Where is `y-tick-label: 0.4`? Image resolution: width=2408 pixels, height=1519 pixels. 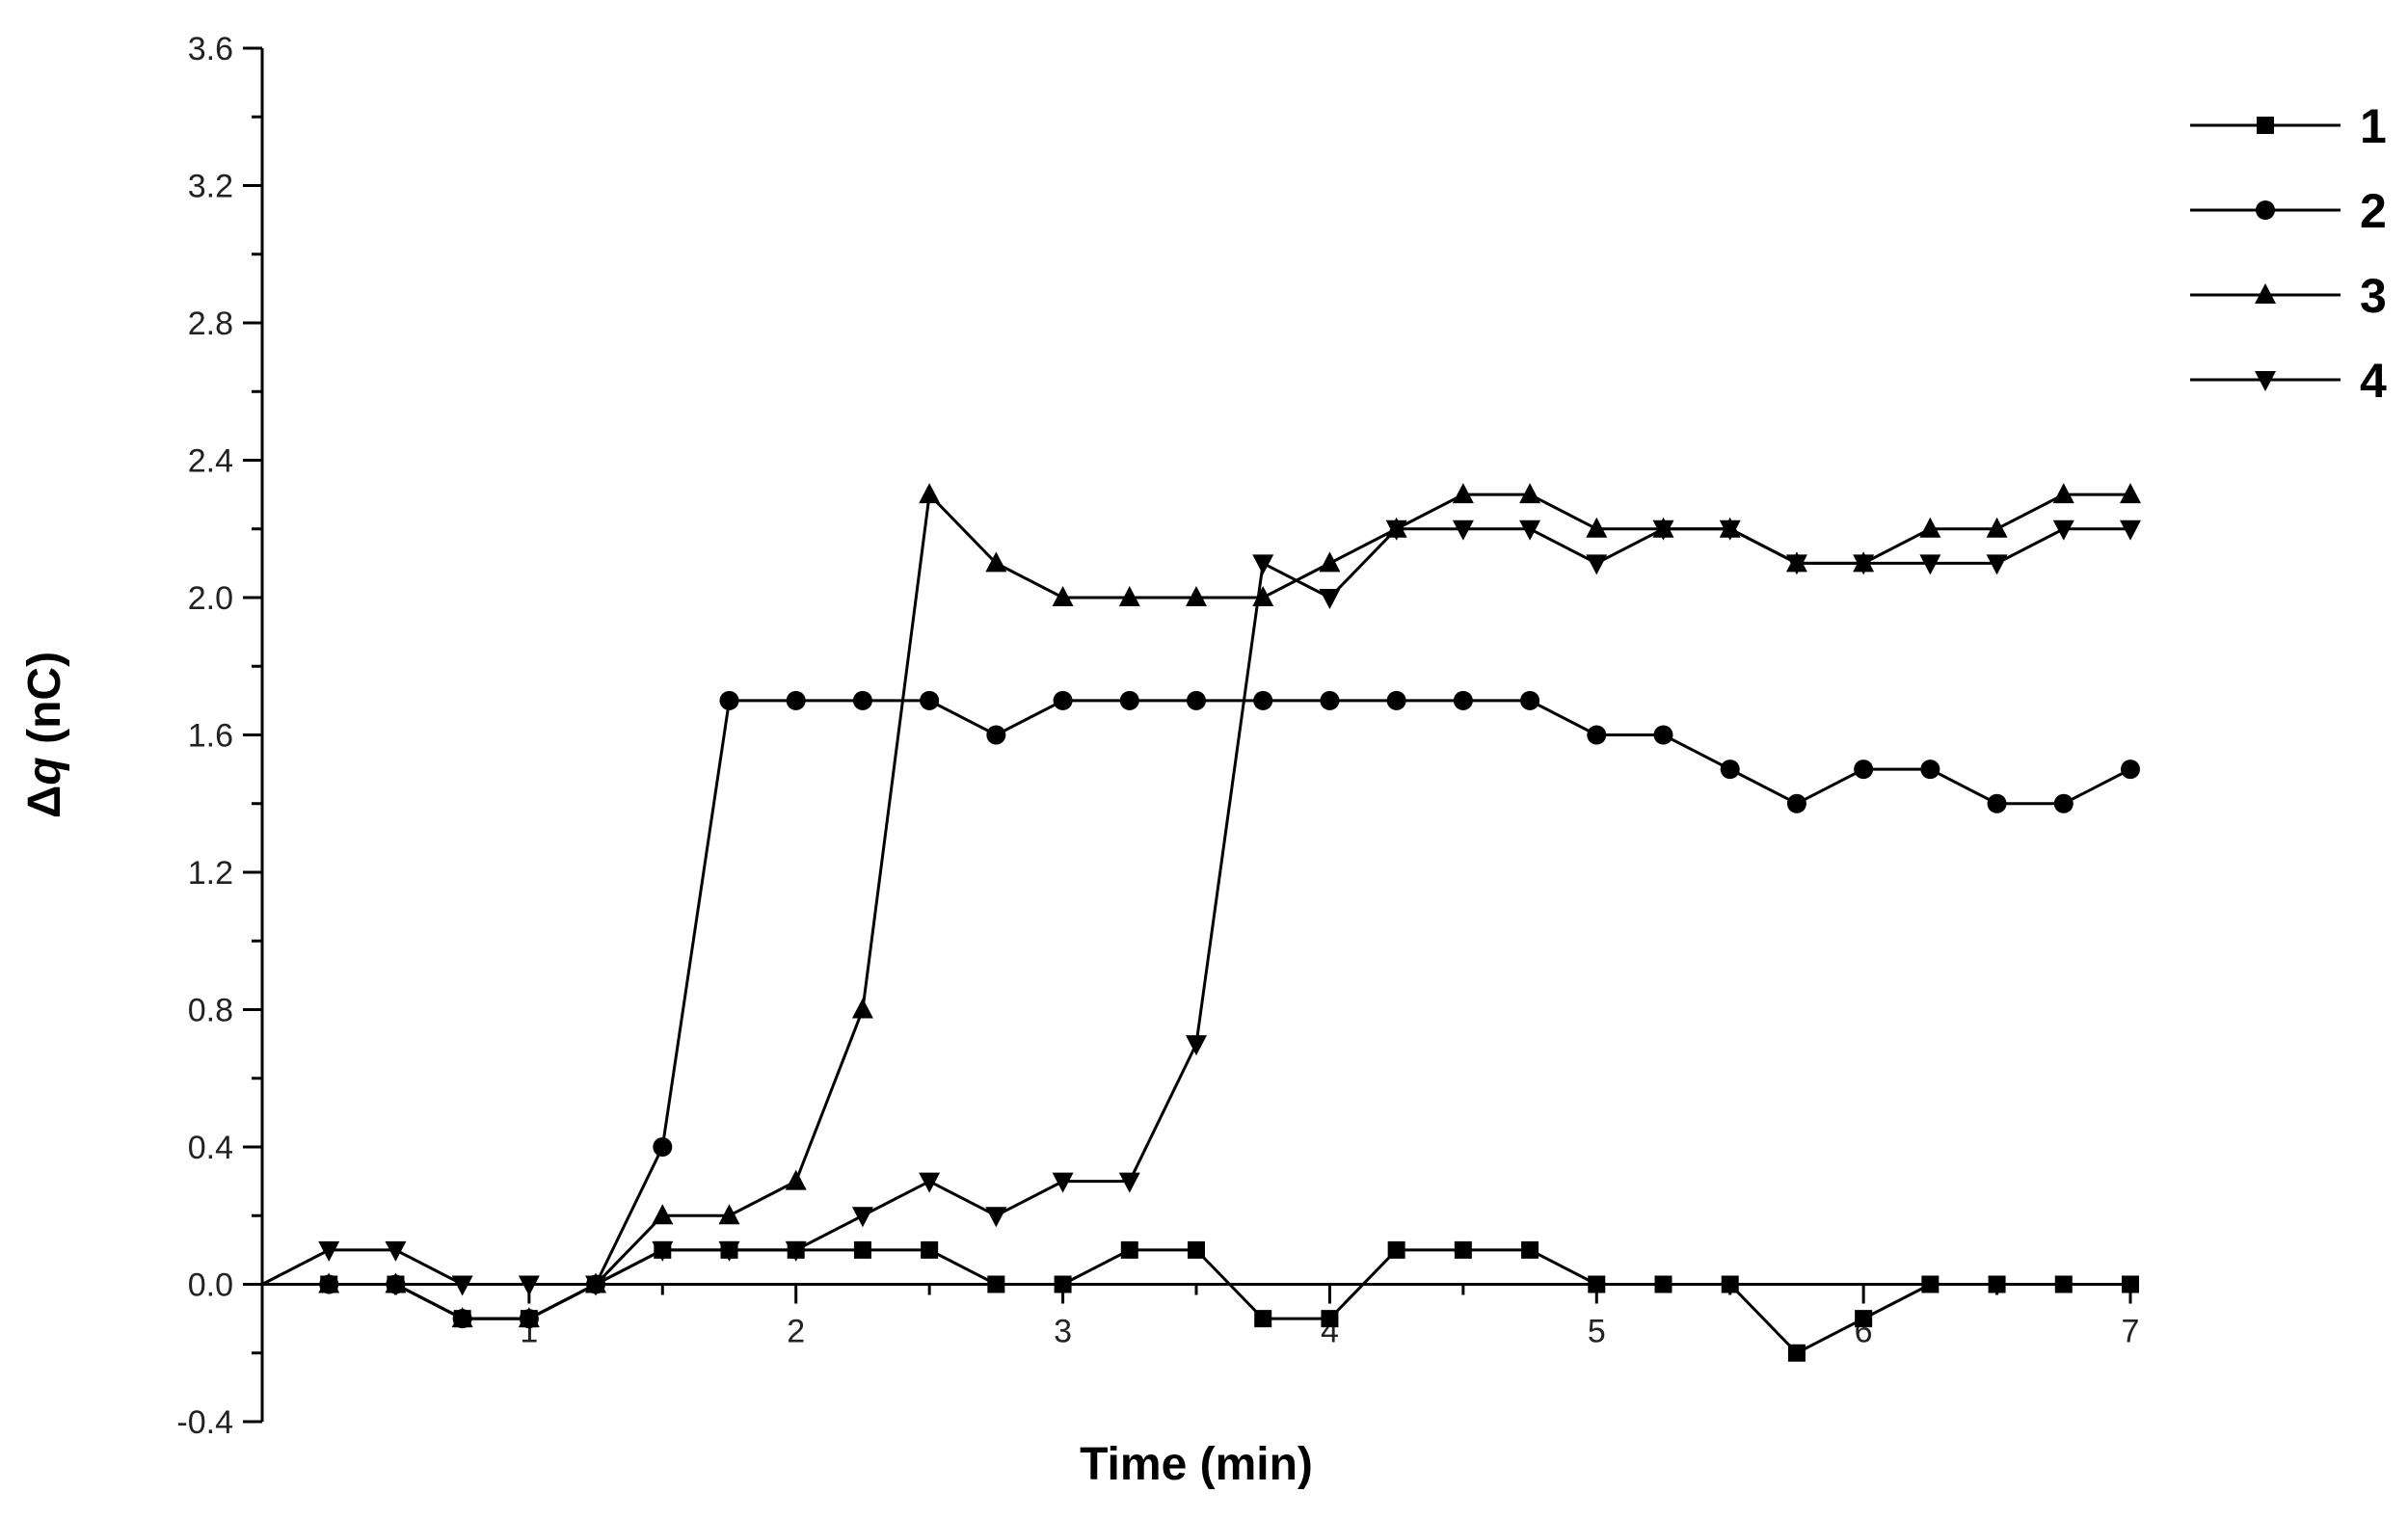
y-tick-label: 0.4 is located at coordinates (210, 1148).